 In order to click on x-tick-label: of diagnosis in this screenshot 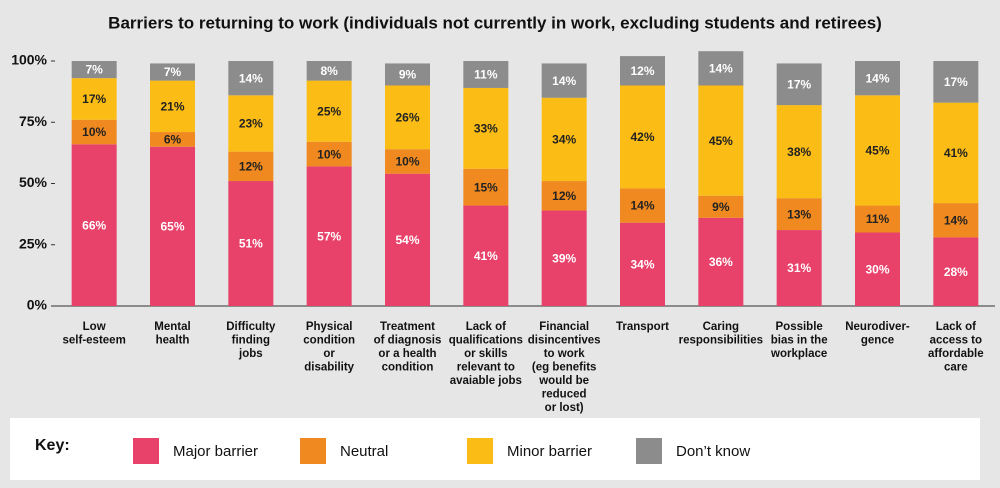, I will do `click(408, 341)`.